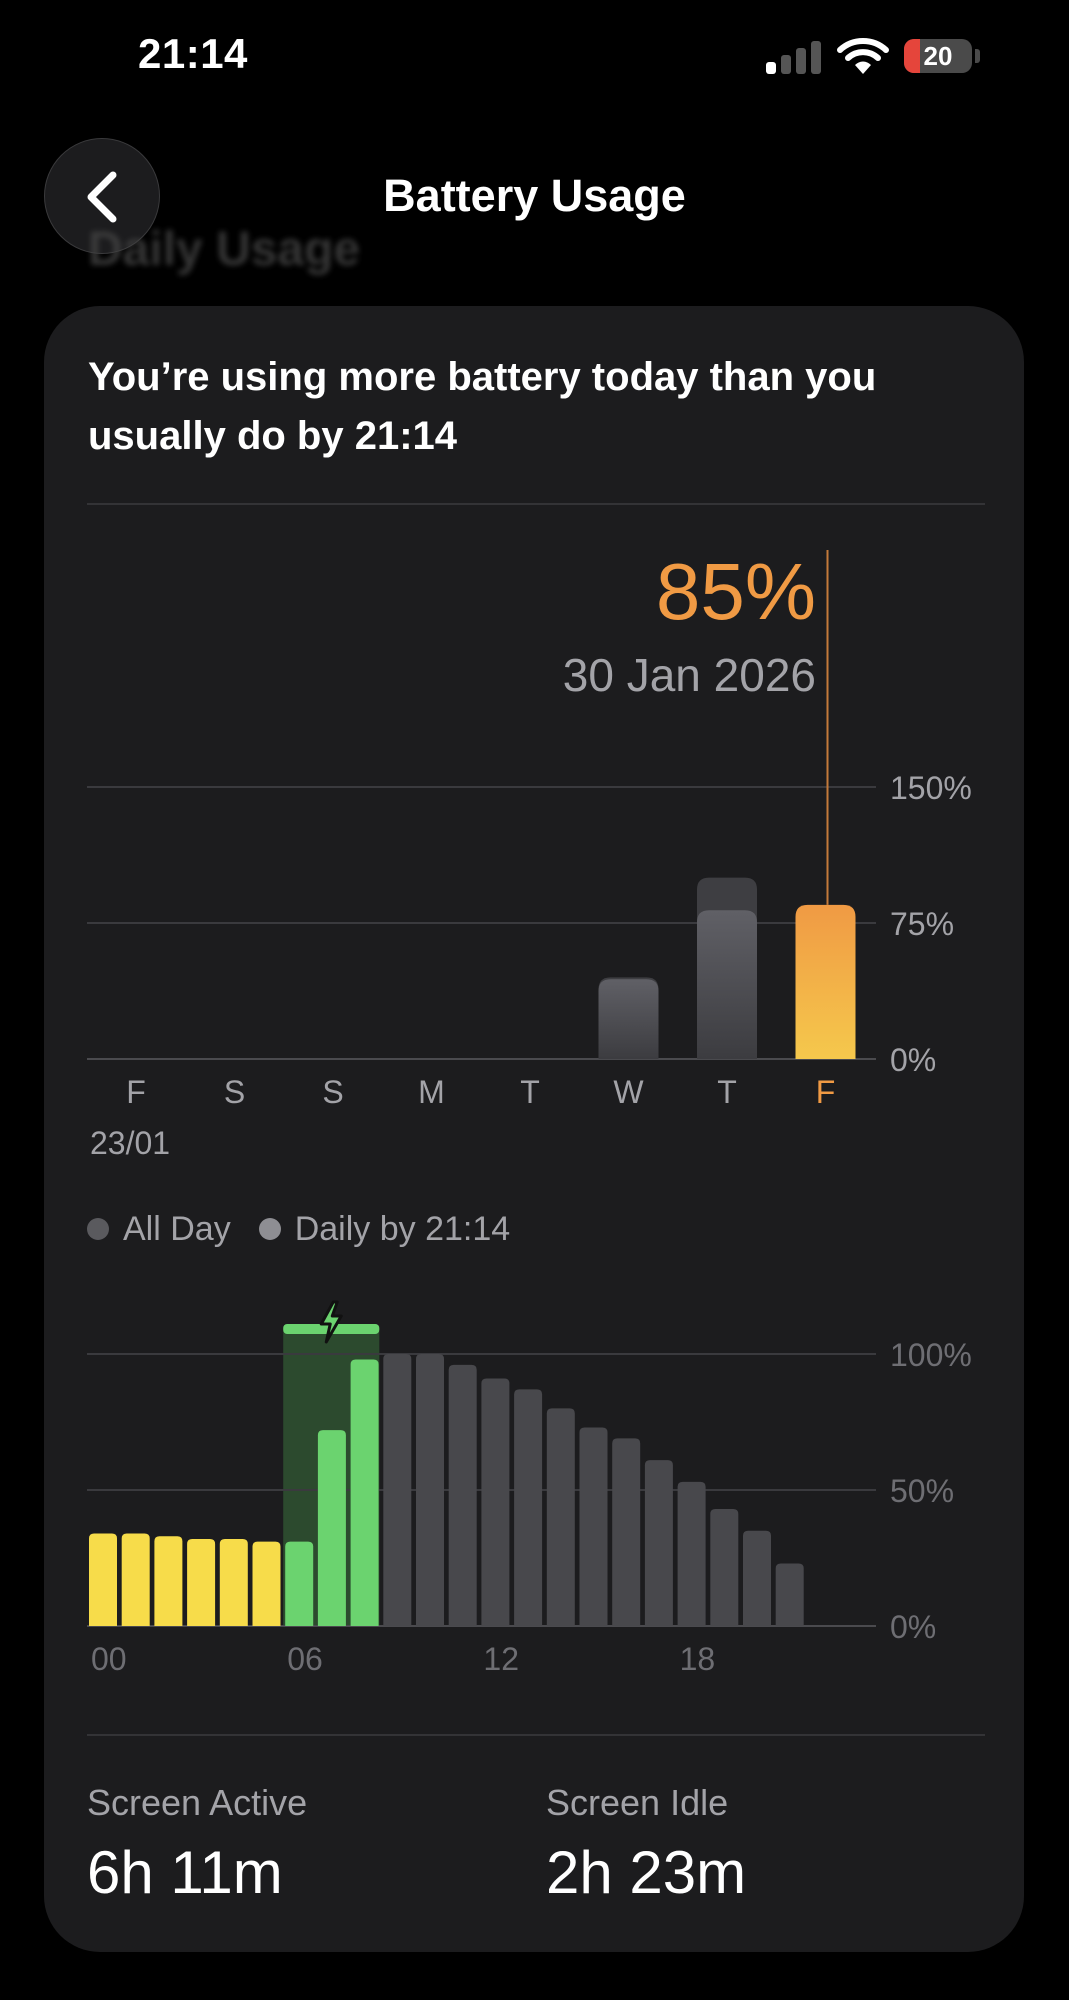  I want to click on selected-day-usage: 85%, so click(735, 591).